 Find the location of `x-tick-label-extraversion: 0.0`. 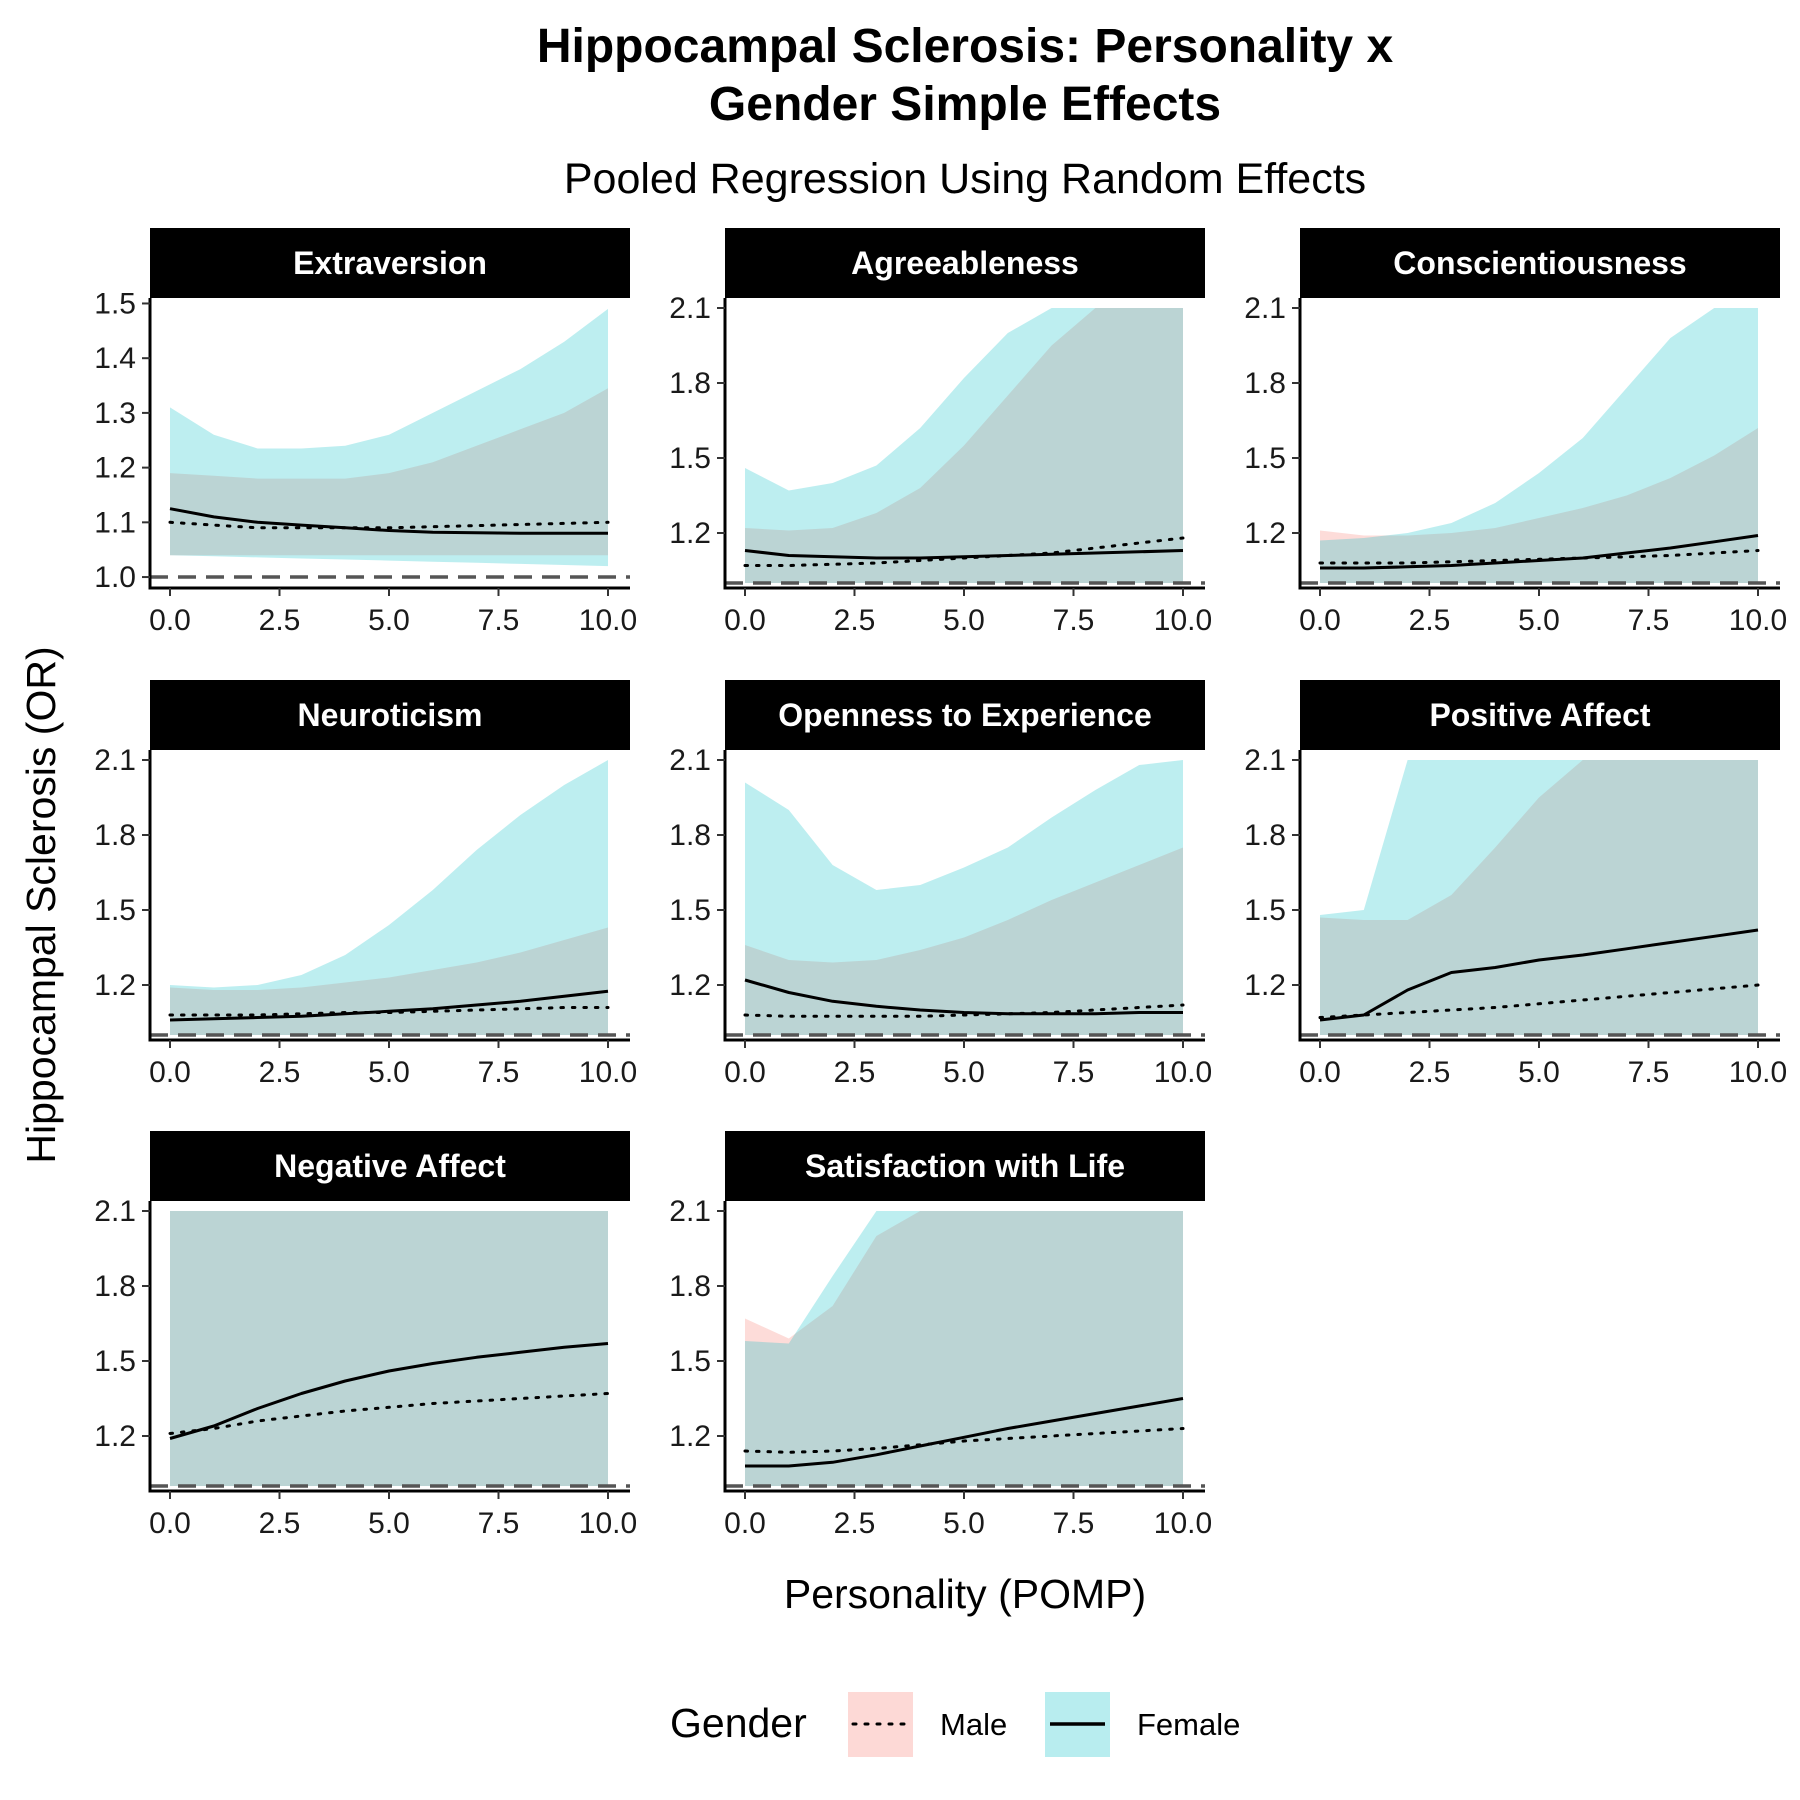

x-tick-label-extraversion: 0.0 is located at coordinates (170, 620).